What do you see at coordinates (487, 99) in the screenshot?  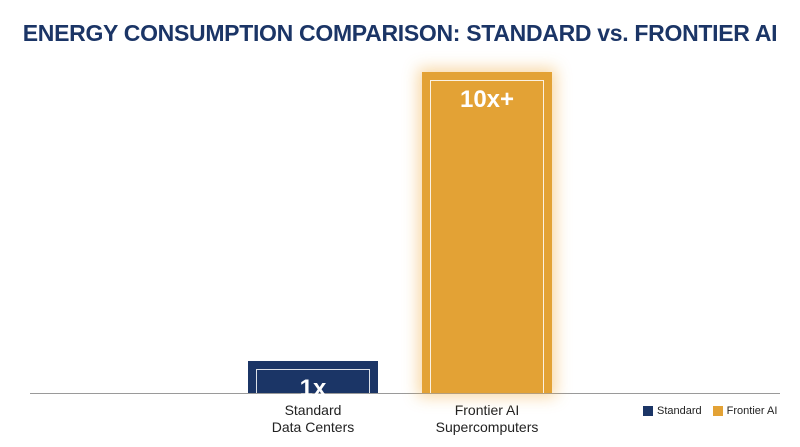 I see `value-label: 10x+` at bounding box center [487, 99].